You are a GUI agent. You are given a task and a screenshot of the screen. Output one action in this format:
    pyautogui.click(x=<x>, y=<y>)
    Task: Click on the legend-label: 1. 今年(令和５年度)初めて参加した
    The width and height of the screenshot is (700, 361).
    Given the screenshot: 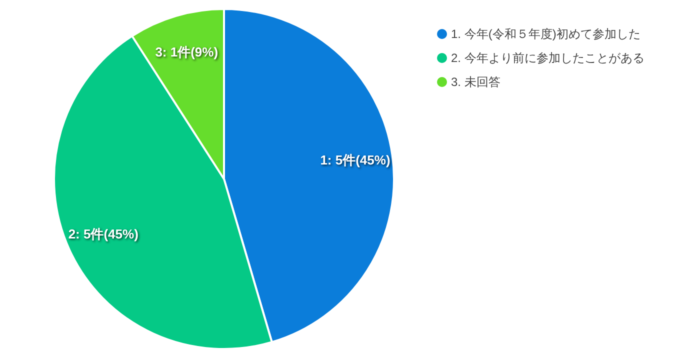 What is the action you would take?
    pyautogui.click(x=545, y=34)
    